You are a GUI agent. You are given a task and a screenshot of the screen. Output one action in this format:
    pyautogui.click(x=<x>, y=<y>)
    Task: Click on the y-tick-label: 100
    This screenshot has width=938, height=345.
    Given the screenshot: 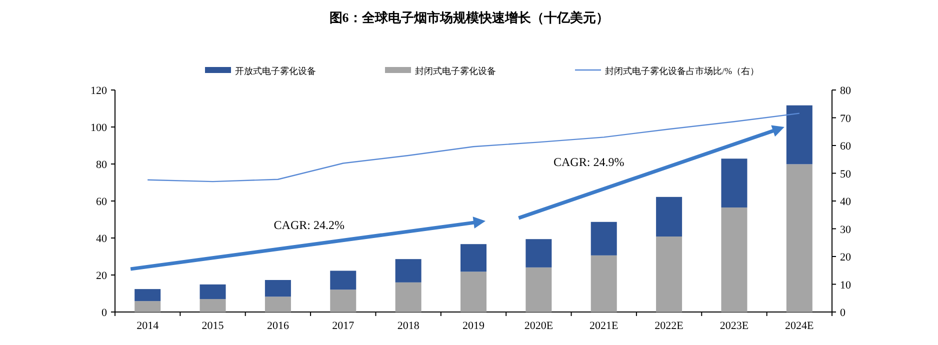 What is the action you would take?
    pyautogui.click(x=99, y=128)
    